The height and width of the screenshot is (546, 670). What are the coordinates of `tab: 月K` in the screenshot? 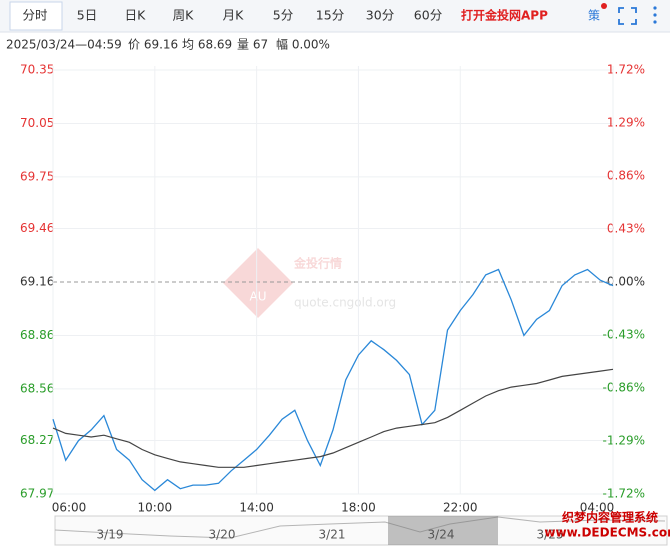 It's located at (234, 15).